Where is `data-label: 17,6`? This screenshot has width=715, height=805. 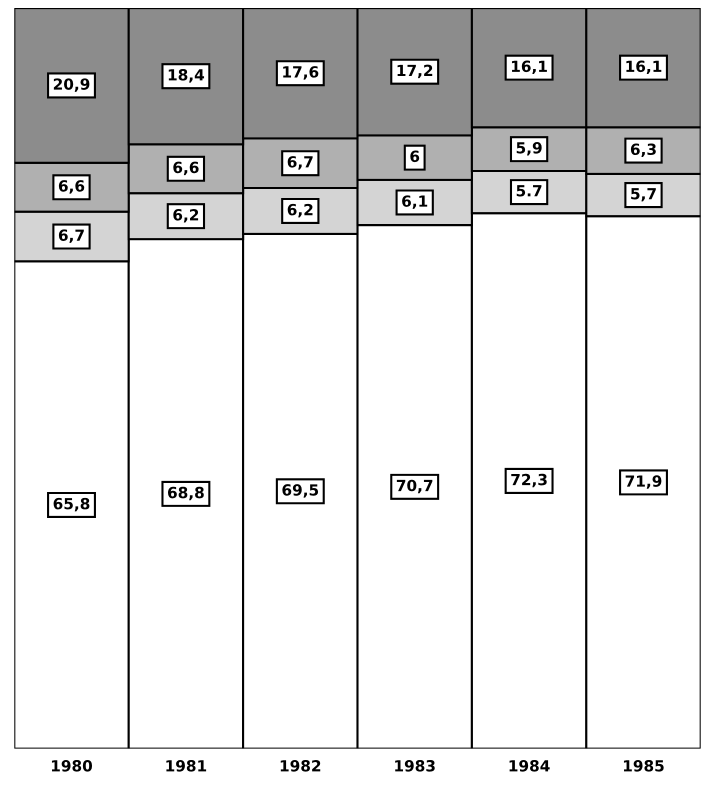 data-label: 17,6 is located at coordinates (300, 73).